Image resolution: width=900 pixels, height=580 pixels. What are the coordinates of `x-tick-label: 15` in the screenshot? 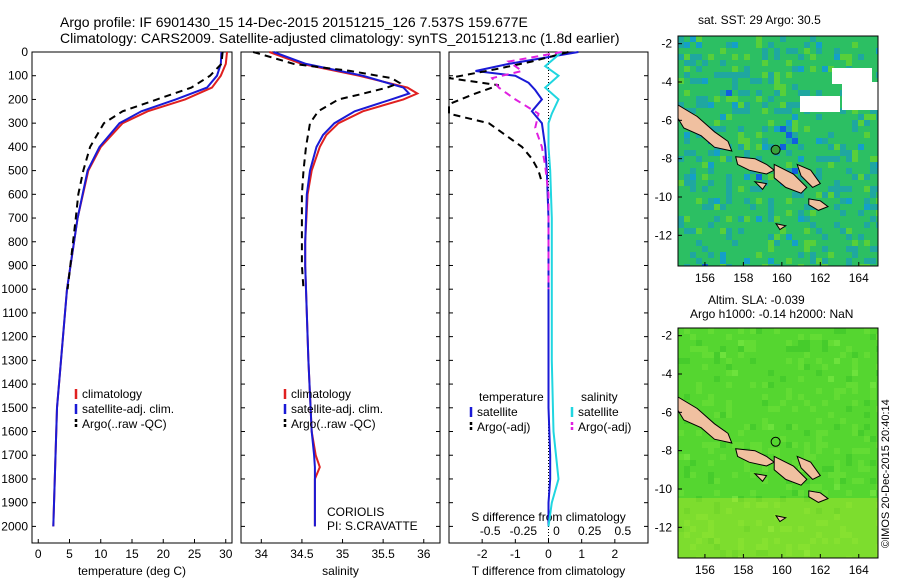 It's located at (132, 554).